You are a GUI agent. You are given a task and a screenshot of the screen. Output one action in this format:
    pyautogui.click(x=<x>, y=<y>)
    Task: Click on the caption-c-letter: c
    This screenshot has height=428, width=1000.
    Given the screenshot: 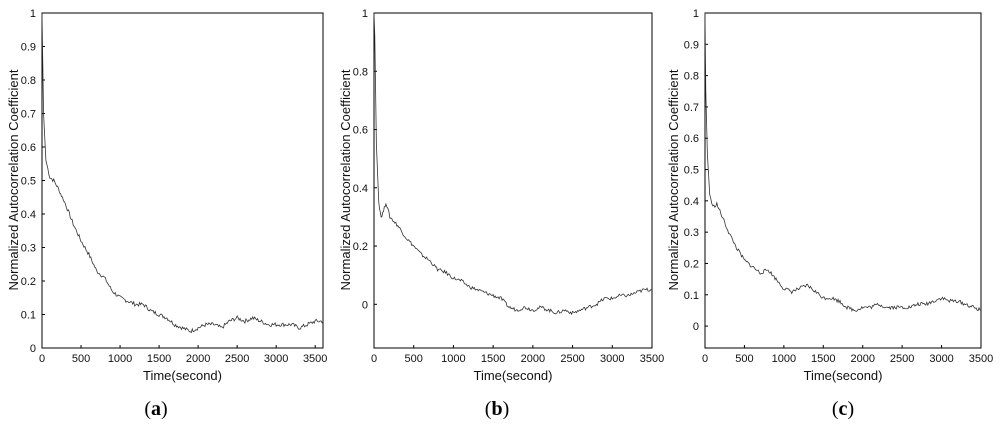 What is the action you would take?
    pyautogui.click(x=843, y=409)
    